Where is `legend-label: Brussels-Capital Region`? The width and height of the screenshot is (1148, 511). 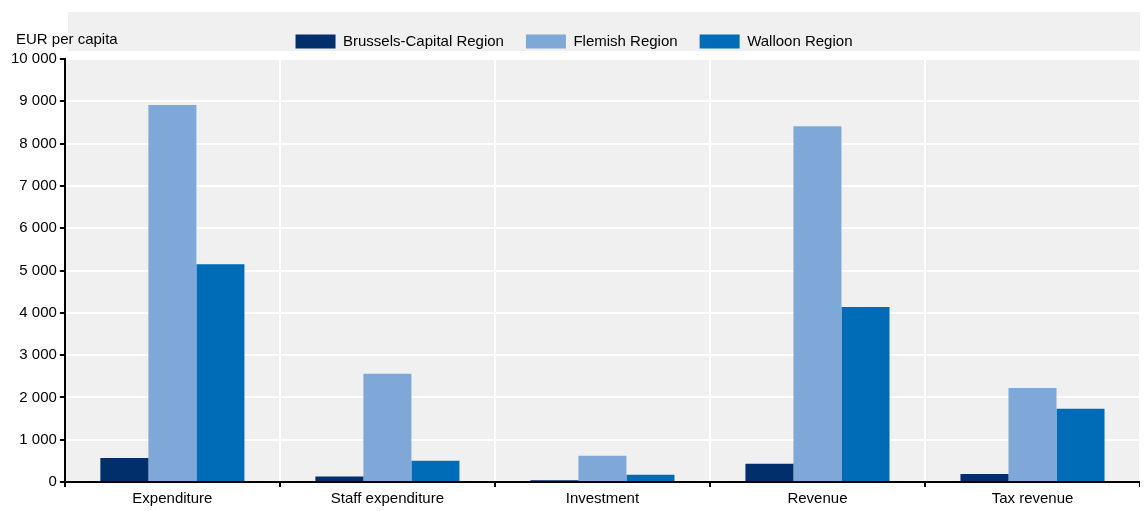
legend-label: Brussels-Capital Region is located at coordinates (423, 40).